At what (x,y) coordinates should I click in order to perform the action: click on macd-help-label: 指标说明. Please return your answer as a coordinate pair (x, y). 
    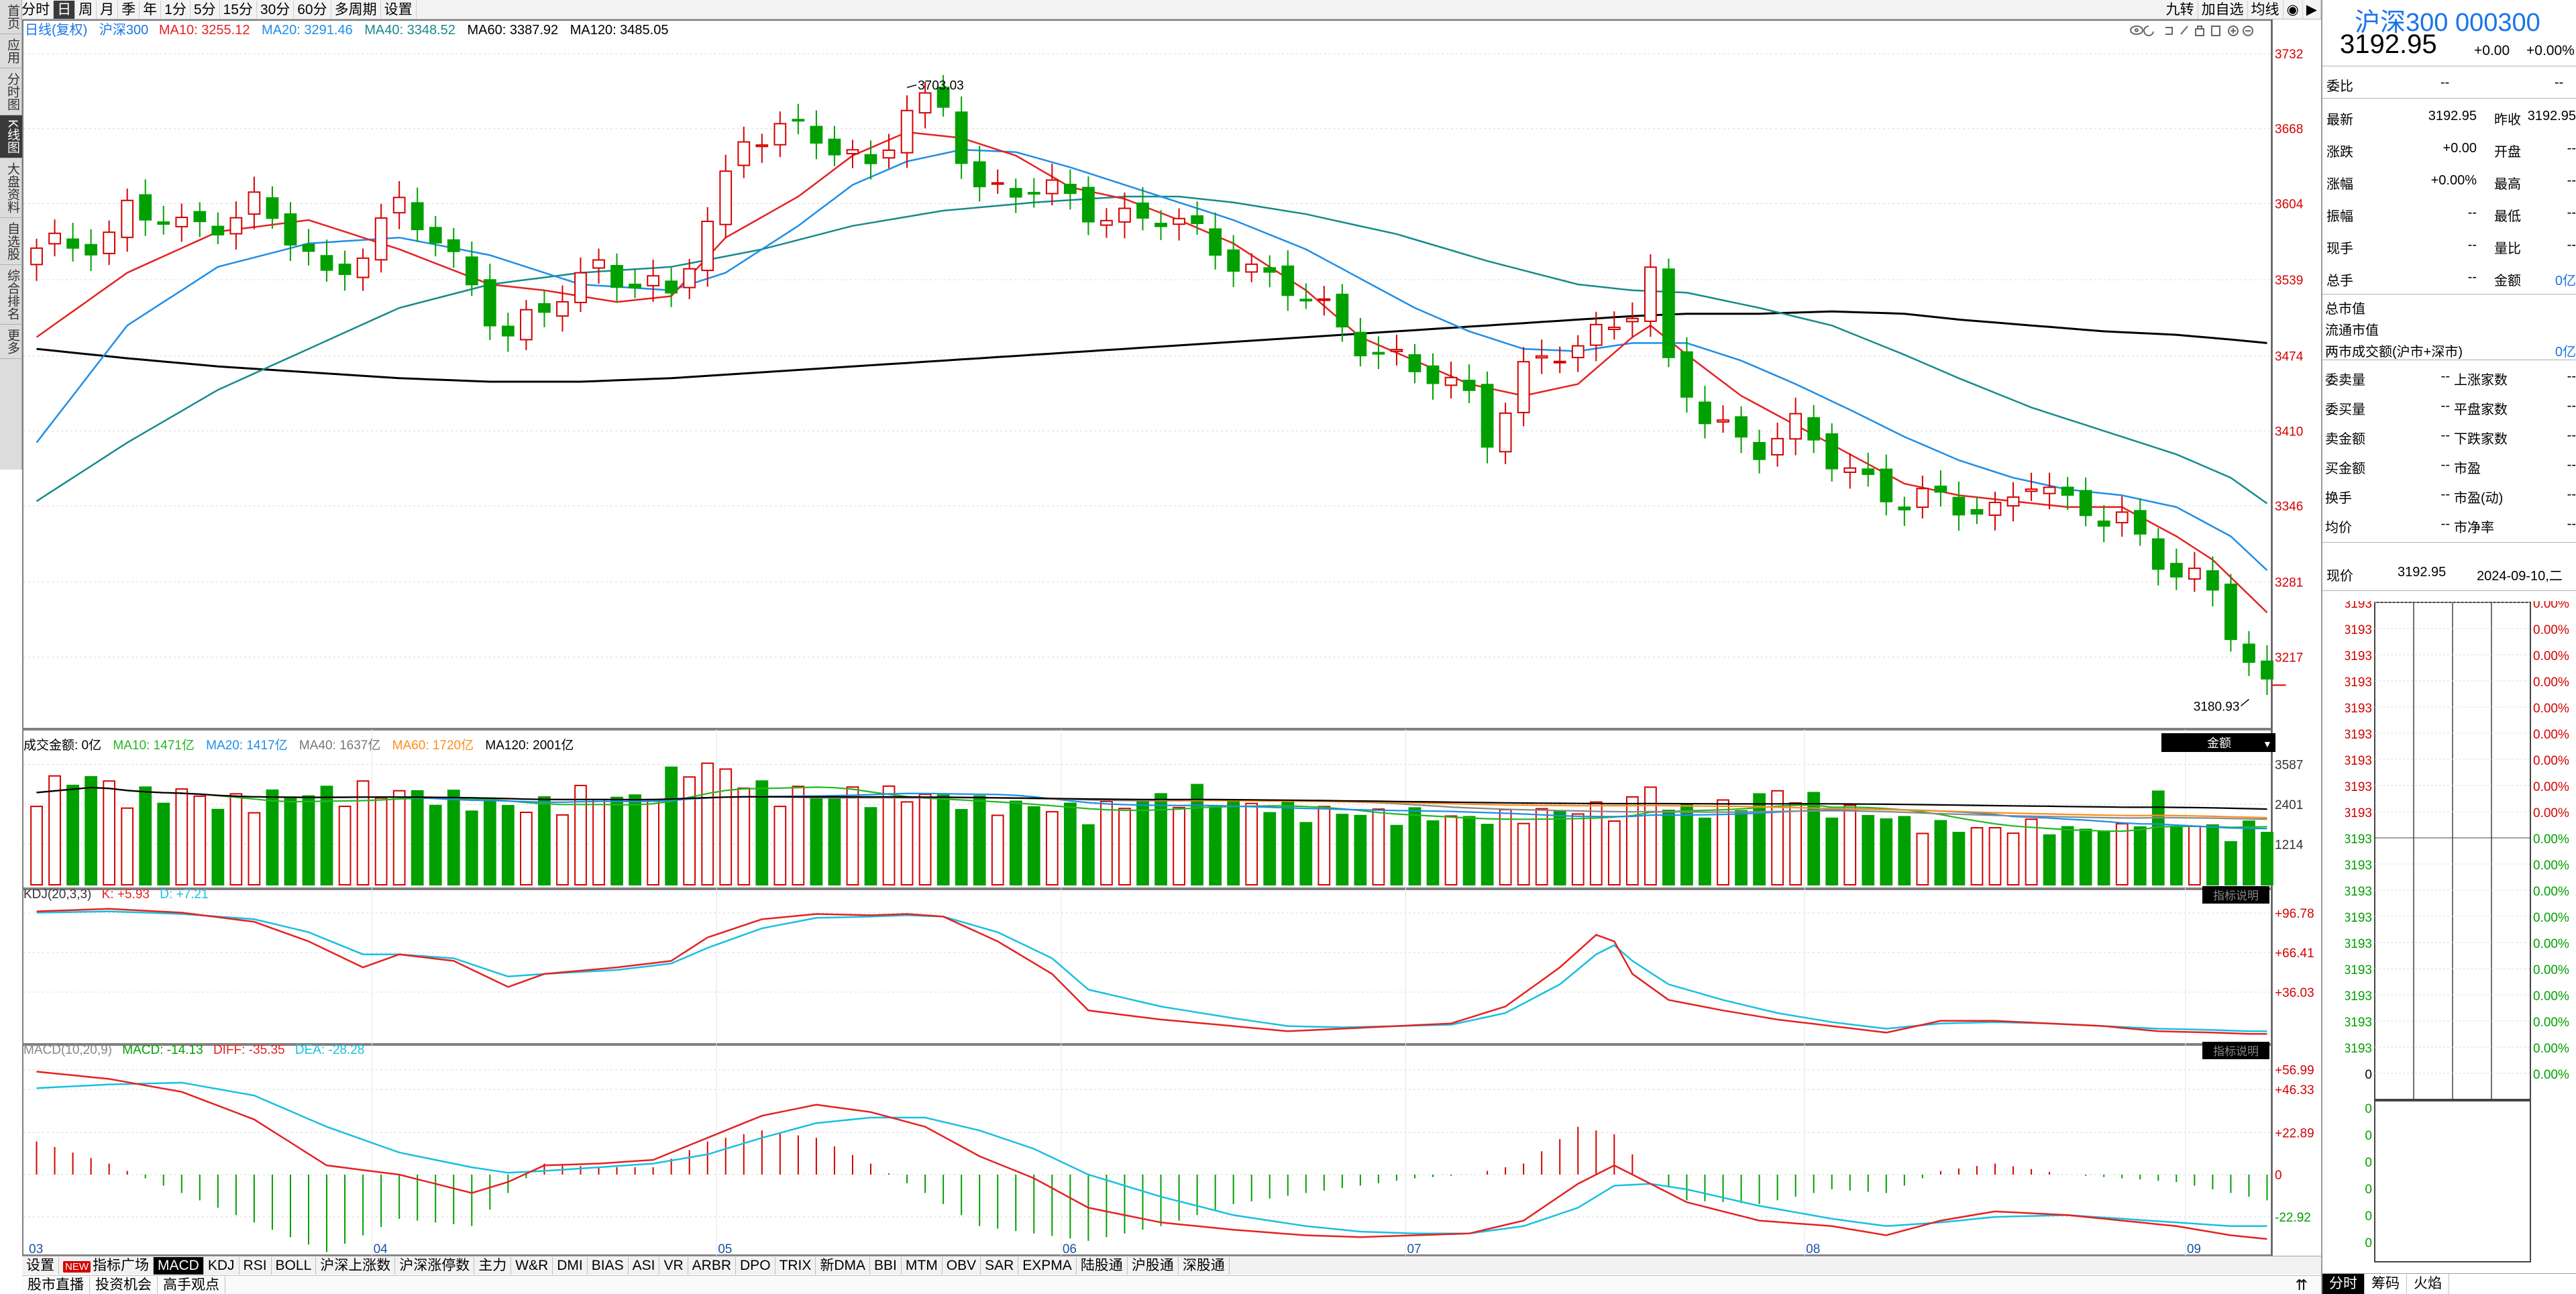
    Looking at the image, I should click on (2236, 1051).